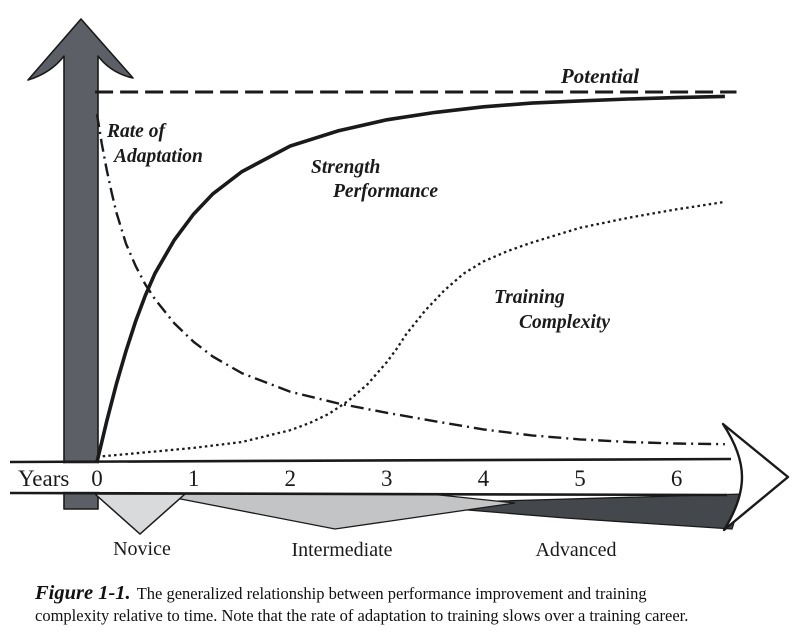 The width and height of the screenshot is (800, 638). Describe the element at coordinates (97, 478) in the screenshot. I see `years-tick-0: 0` at that location.